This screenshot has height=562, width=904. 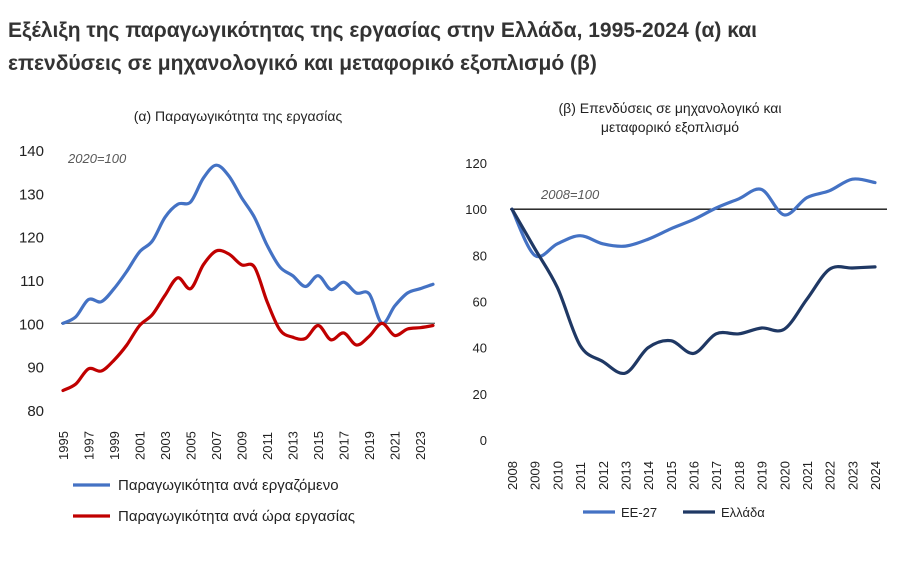 I want to click on chart-a-x-tick-label: 2001, so click(x=140, y=445).